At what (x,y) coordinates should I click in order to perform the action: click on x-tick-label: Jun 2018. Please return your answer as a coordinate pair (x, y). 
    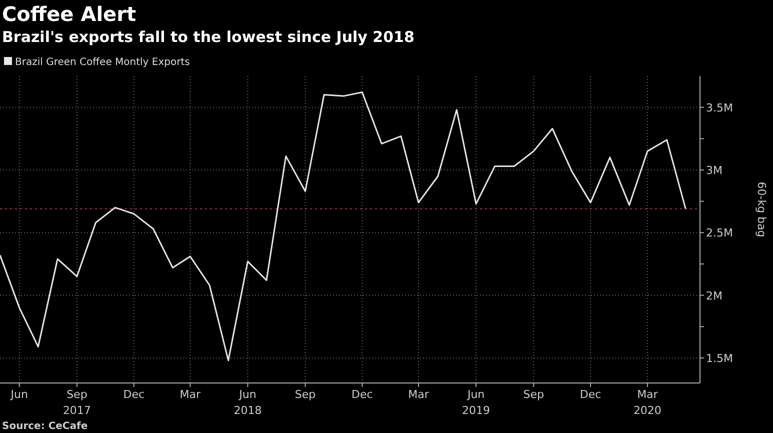
    Looking at the image, I should click on (248, 402).